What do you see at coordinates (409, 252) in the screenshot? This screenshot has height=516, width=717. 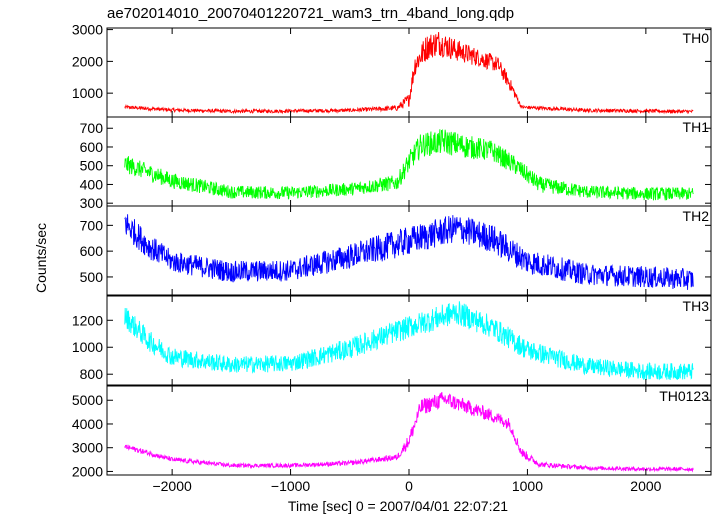 I see `series-line-th2` at bounding box center [409, 252].